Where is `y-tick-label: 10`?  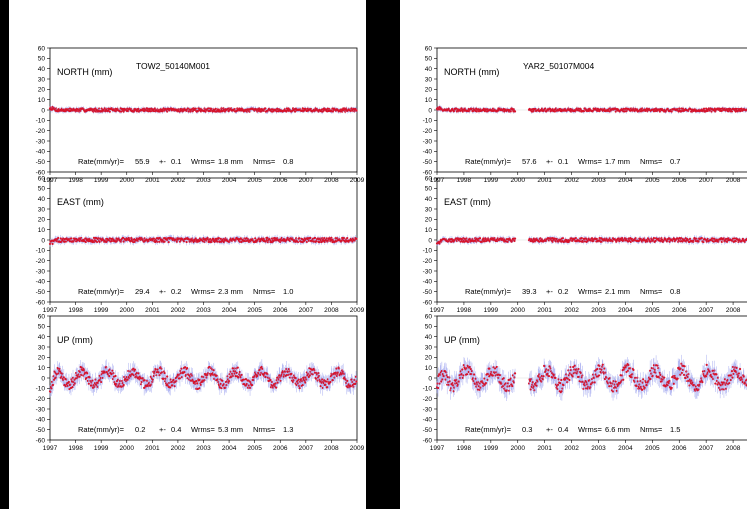
y-tick-label: 10 is located at coordinates (429, 100).